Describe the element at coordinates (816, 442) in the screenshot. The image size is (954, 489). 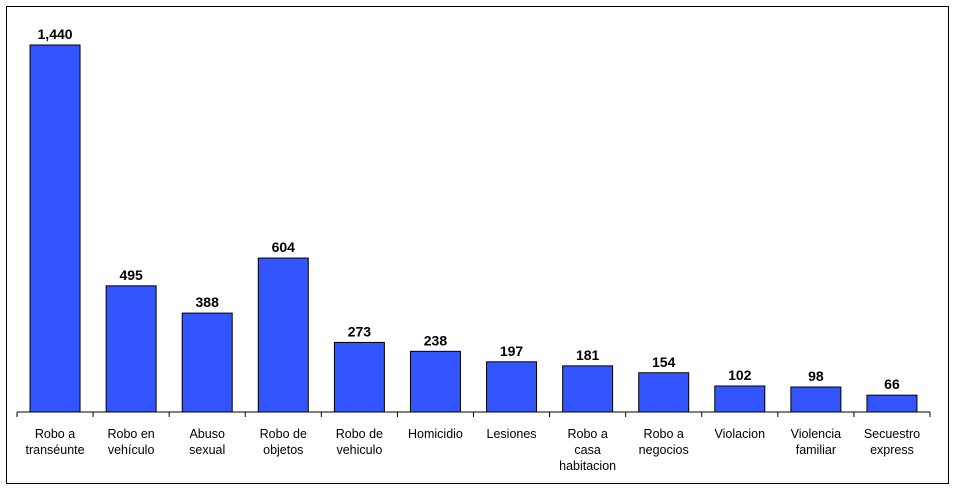
I see `x-tick-label: Violencia familiar` at that location.